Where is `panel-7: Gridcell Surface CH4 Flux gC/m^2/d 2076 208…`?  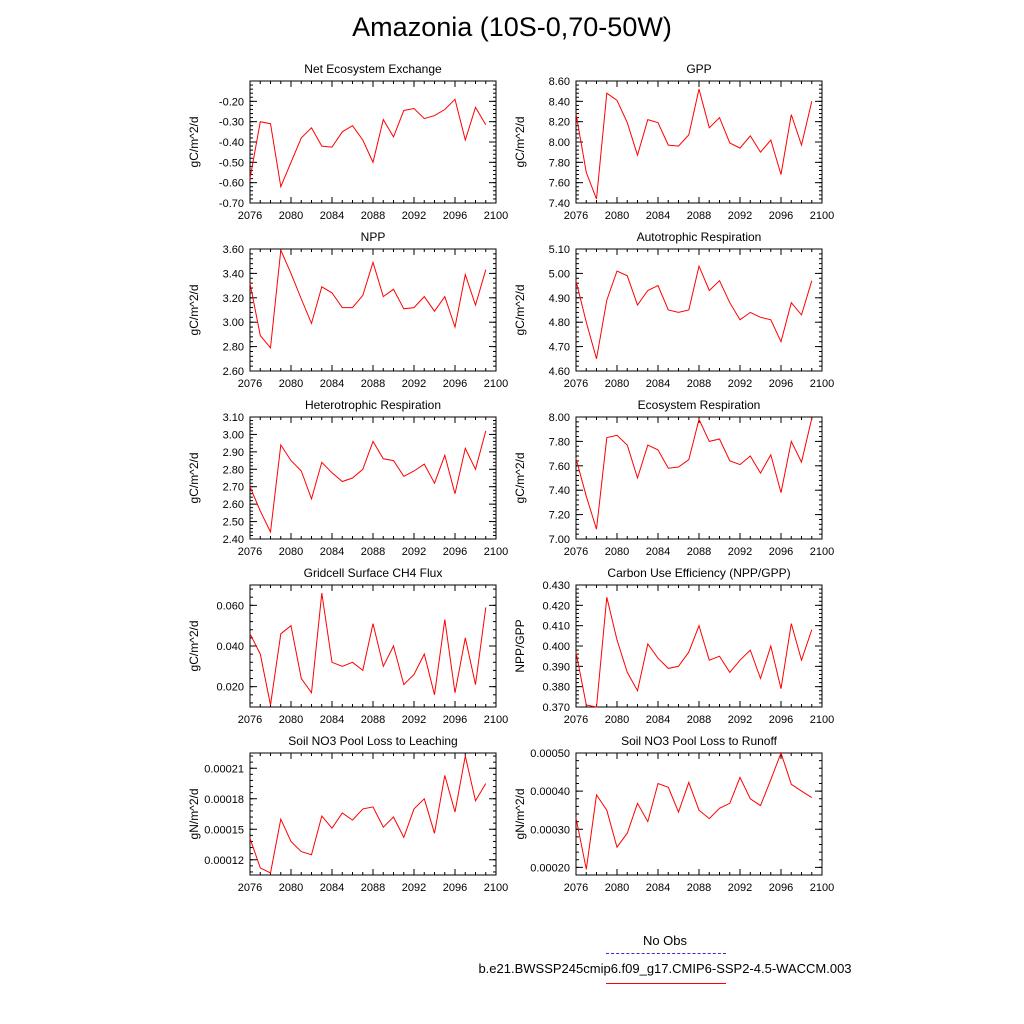 panel-7: Gridcell Surface CH4 Flux gC/m^2/d 2076 208… is located at coordinates (347, 646).